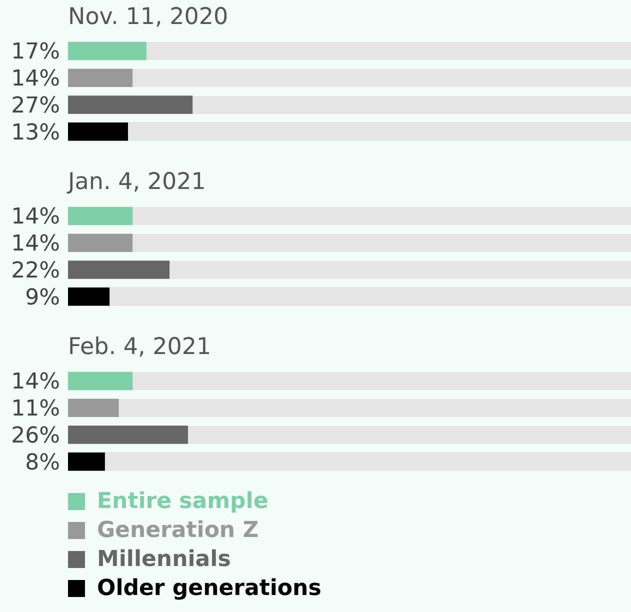 This screenshot has height=612, width=631. What do you see at coordinates (35, 271) in the screenshot?
I see `data-label: 22%` at bounding box center [35, 271].